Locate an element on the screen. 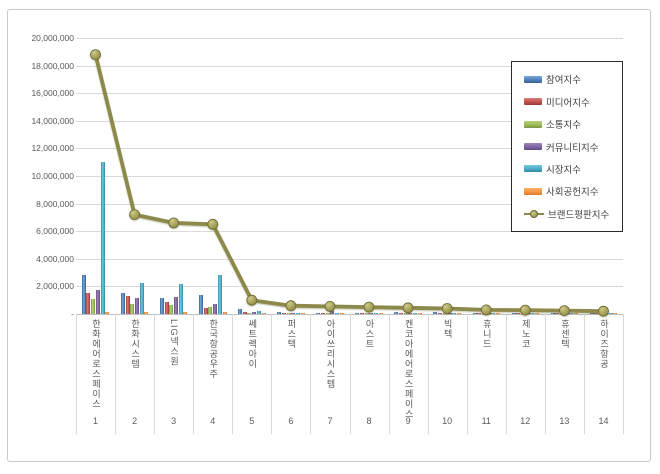  category-label-text: LIG넥스원 is located at coordinates (174, 343).